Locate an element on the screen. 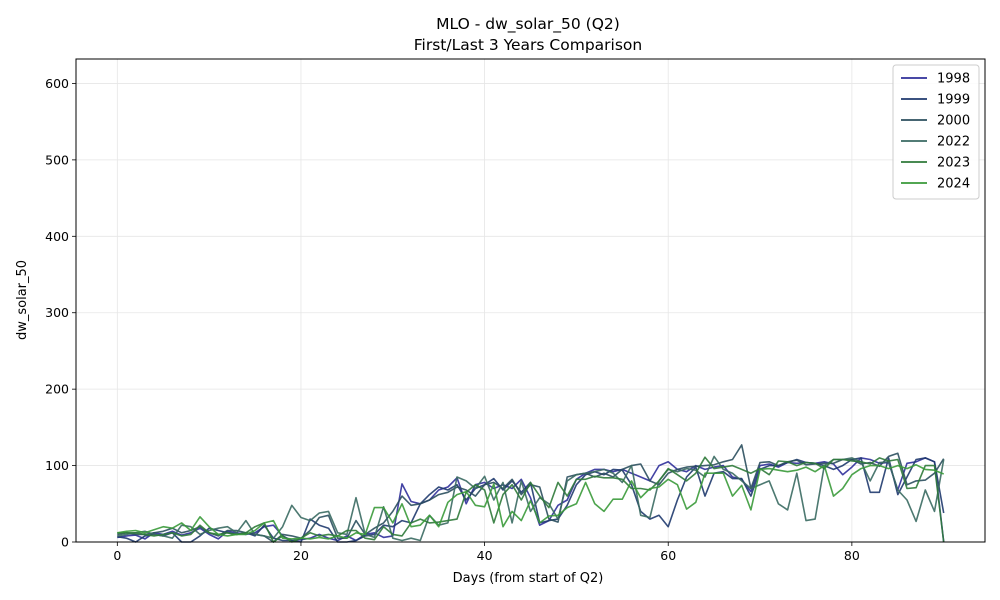 The image size is (1000, 600). y-tick-label: 500 is located at coordinates (57, 159).